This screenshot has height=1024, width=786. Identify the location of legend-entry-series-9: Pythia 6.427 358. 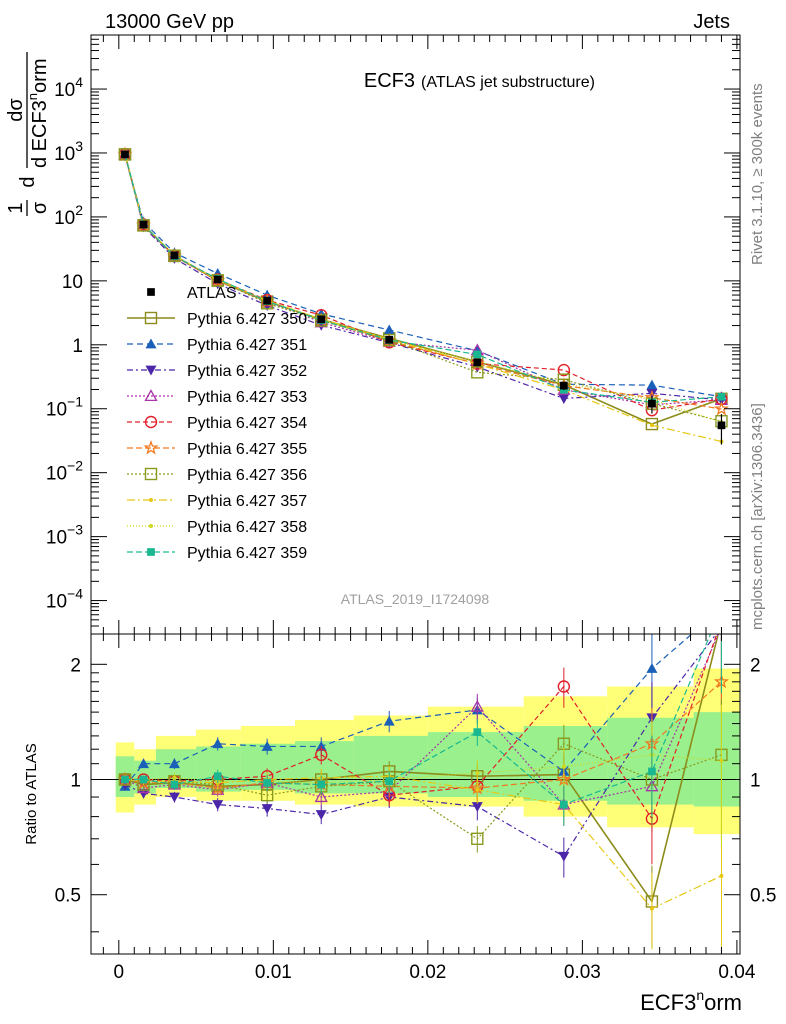
(217, 527).